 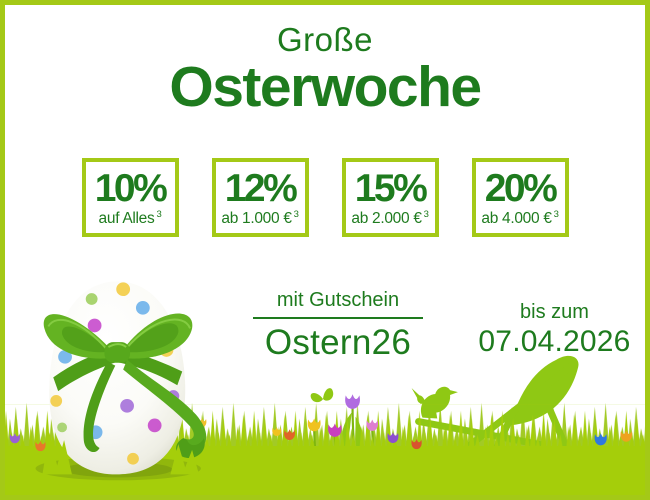 What do you see at coordinates (391, 188) in the screenshot?
I see `offer-percent: 15%` at bounding box center [391, 188].